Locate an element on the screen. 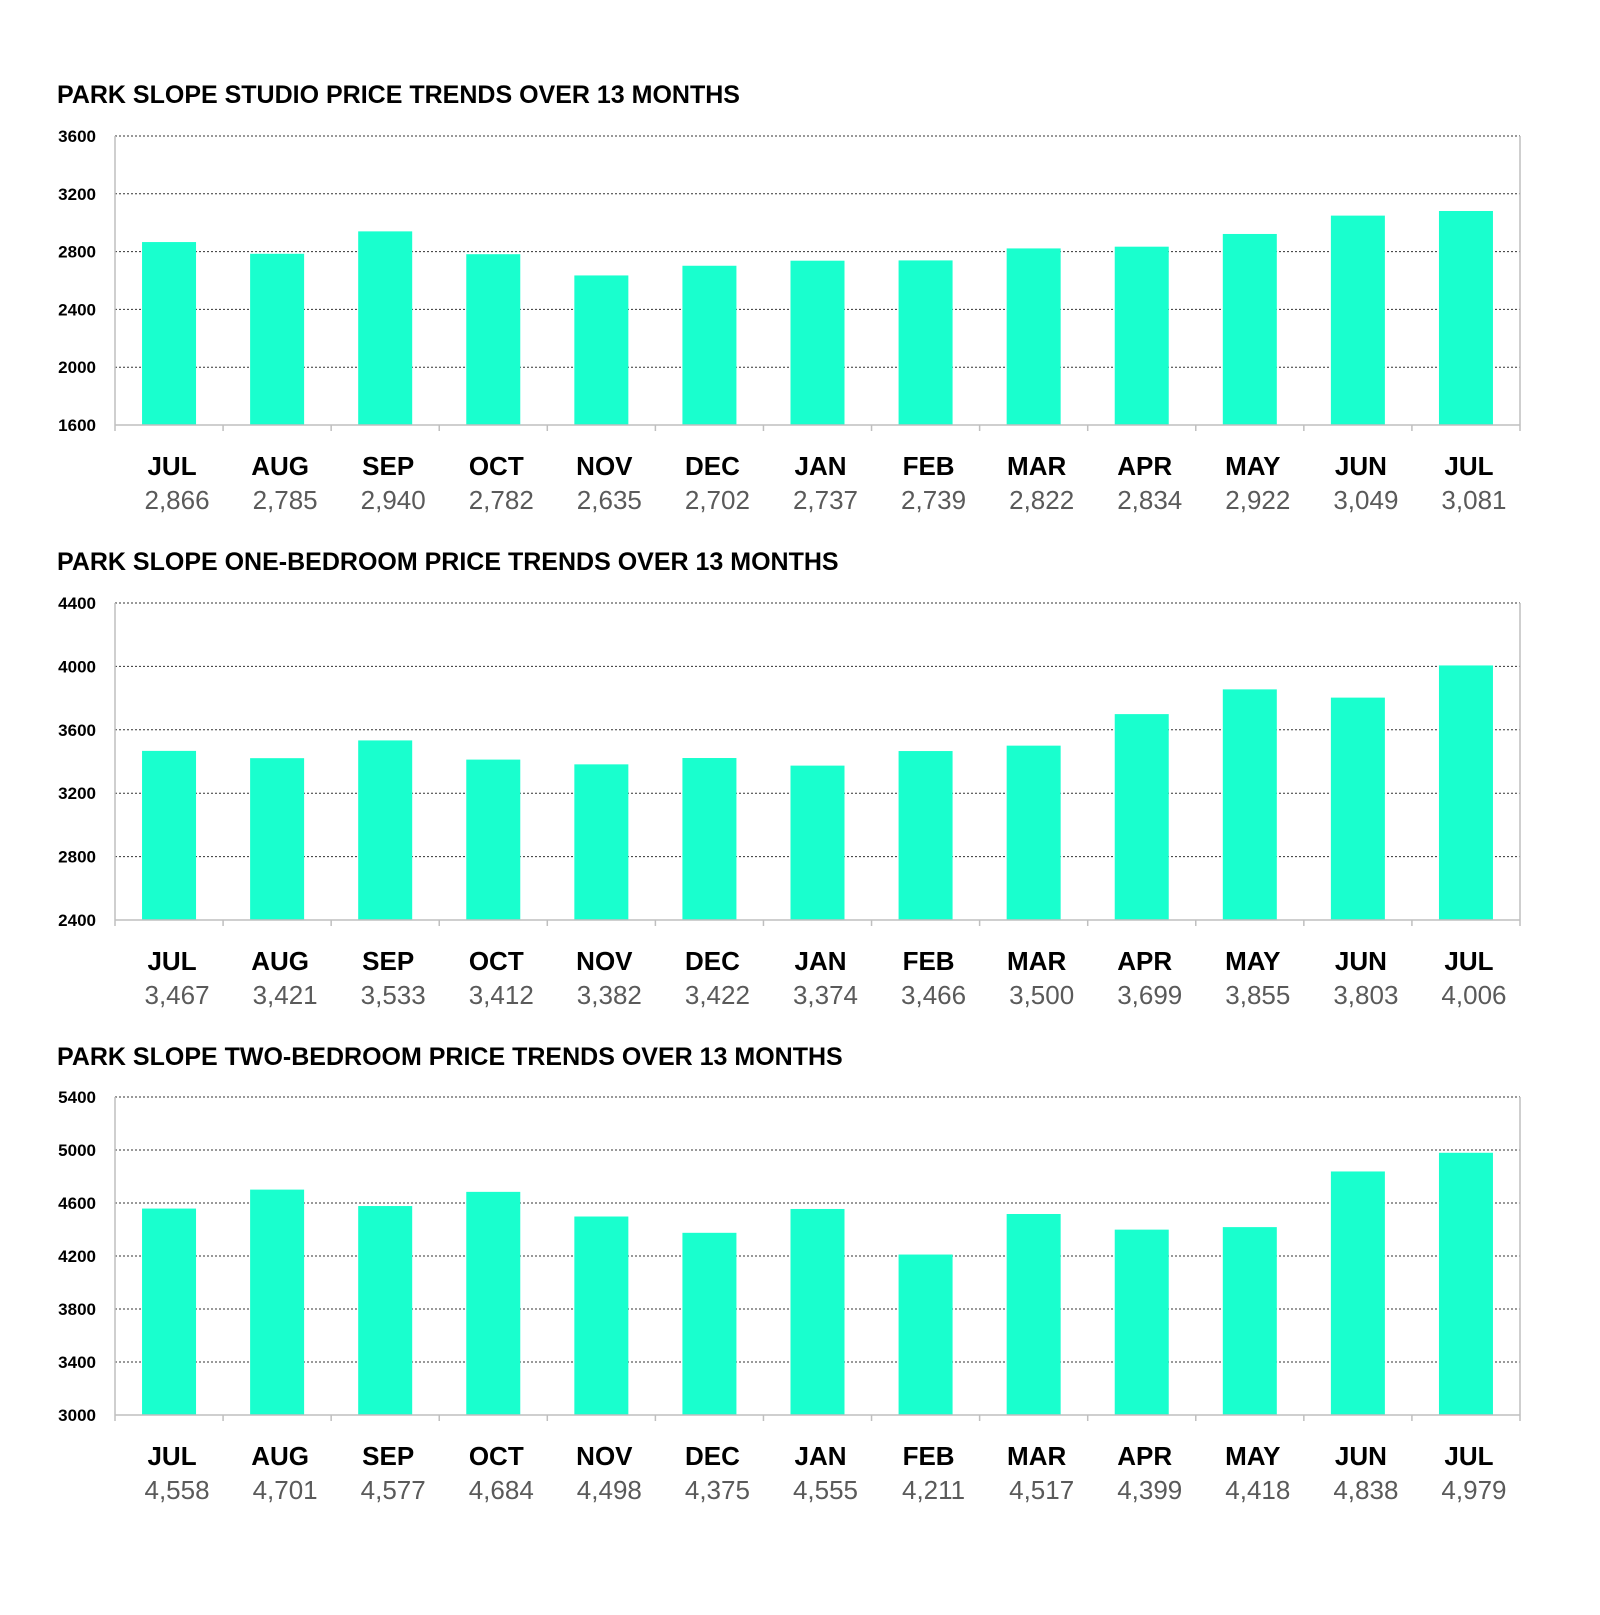  value-label: 4,838 is located at coordinates (1365, 1490).